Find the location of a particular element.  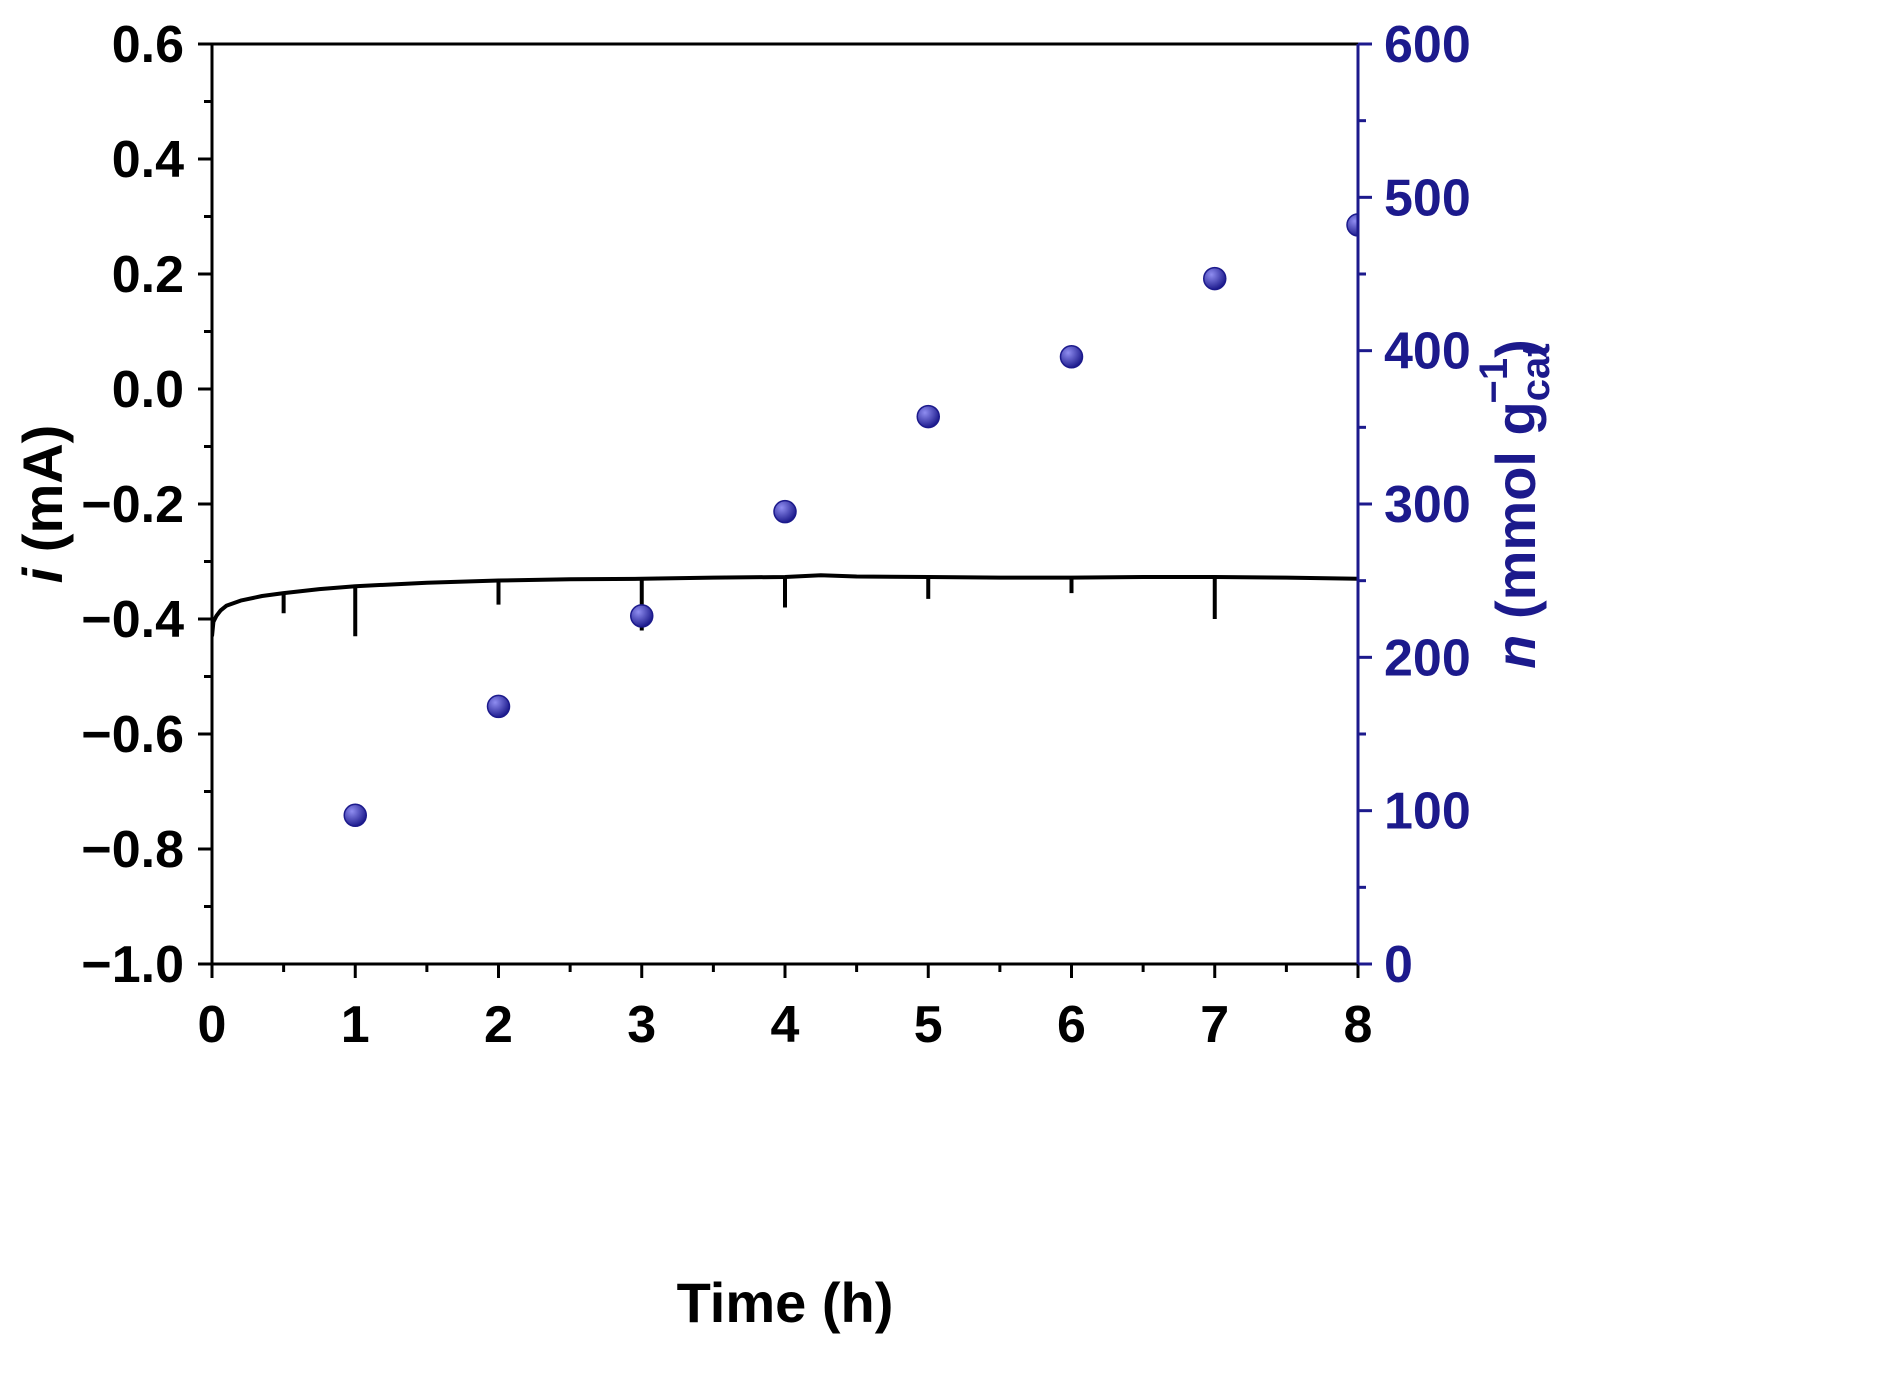

y-right-tick-label: 0 is located at coordinates (1398, 965).